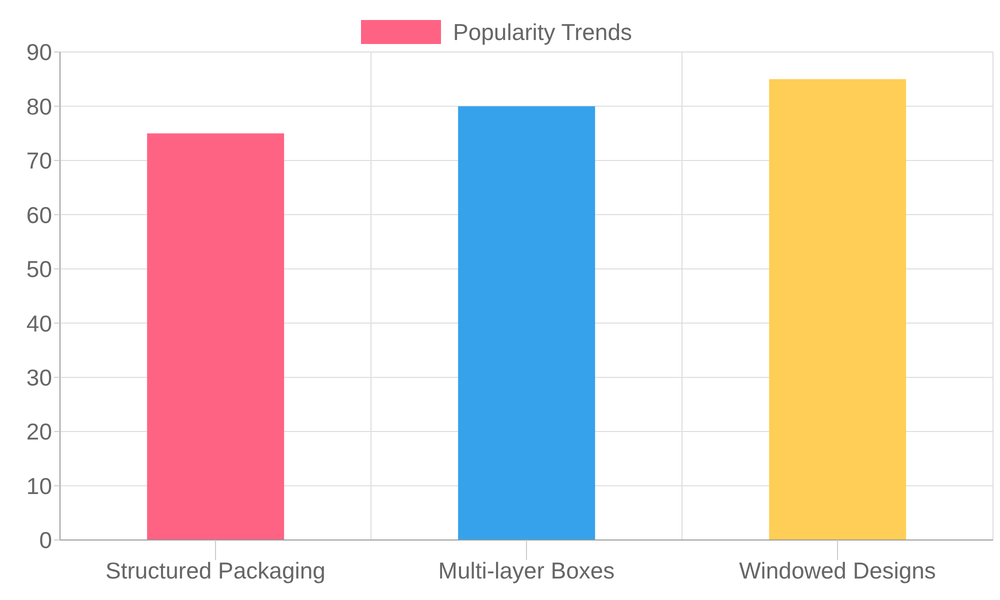  I want to click on y-tick-label: 0, so click(45, 540).